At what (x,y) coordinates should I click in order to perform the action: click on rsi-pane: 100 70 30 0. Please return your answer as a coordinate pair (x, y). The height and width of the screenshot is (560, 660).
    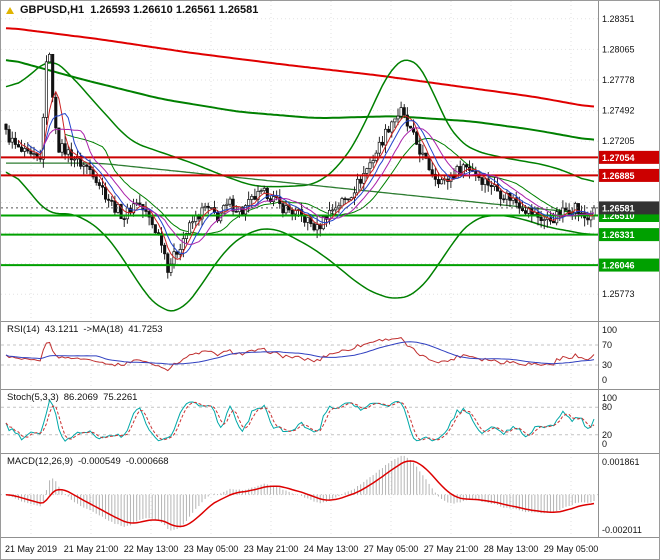
    Looking at the image, I should click on (309, 355).